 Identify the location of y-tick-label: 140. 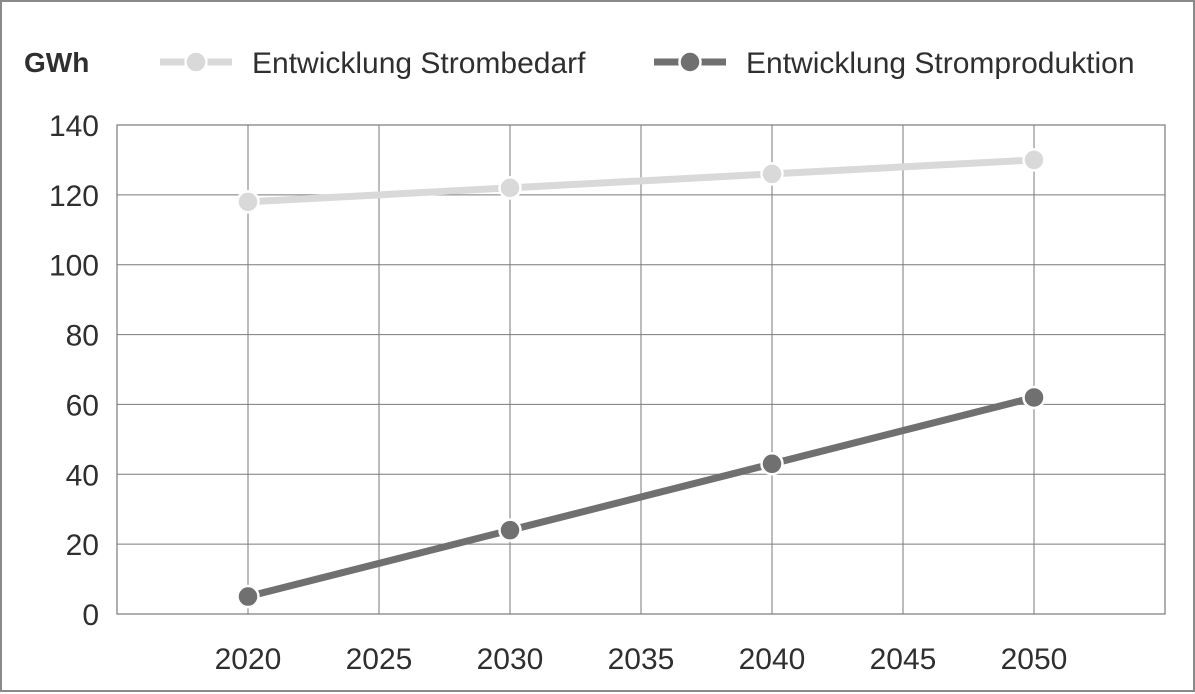
(74, 126).